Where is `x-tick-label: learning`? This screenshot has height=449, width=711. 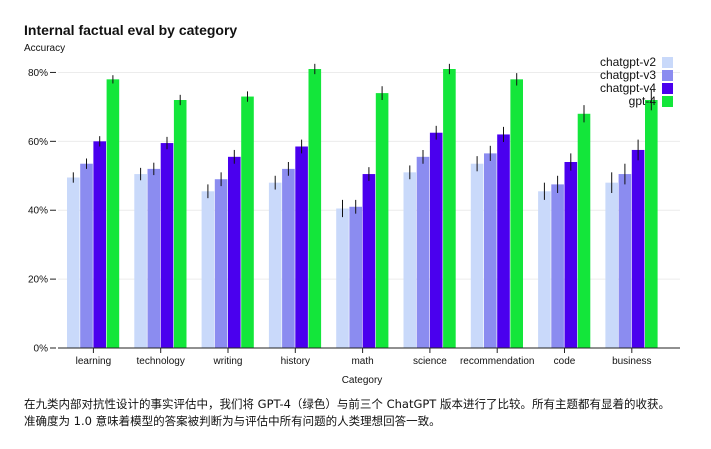 x-tick-label: learning is located at coordinates (94, 361).